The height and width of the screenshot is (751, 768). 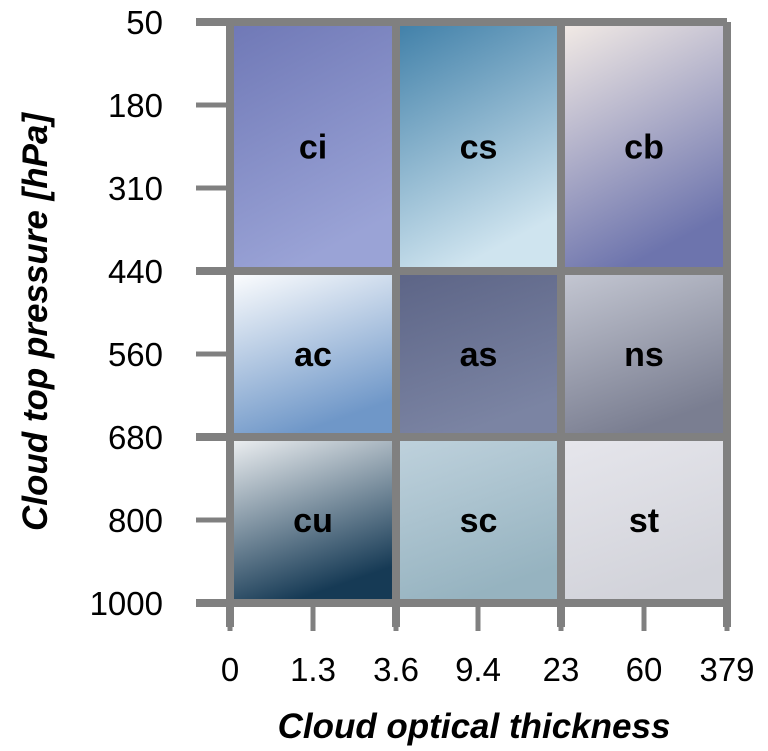 I want to click on x-axis-title: Cloud optical thickness, so click(x=474, y=726).